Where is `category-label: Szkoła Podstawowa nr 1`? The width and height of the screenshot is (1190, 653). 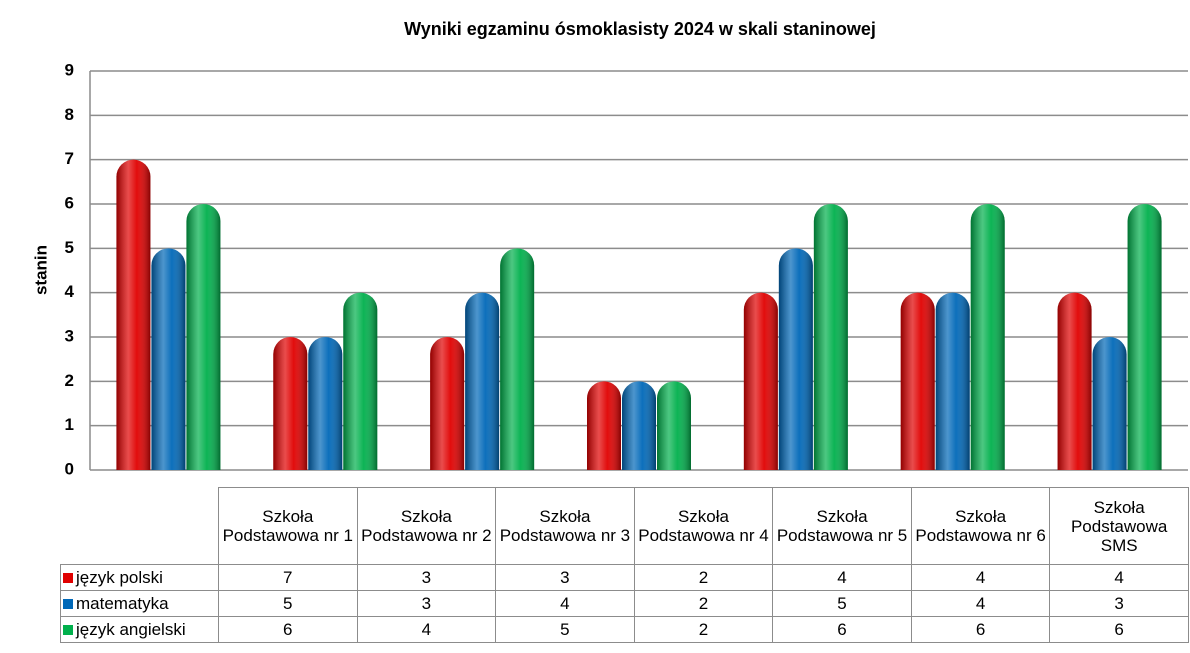 category-label: Szkoła Podstawowa nr 1 is located at coordinates (288, 526).